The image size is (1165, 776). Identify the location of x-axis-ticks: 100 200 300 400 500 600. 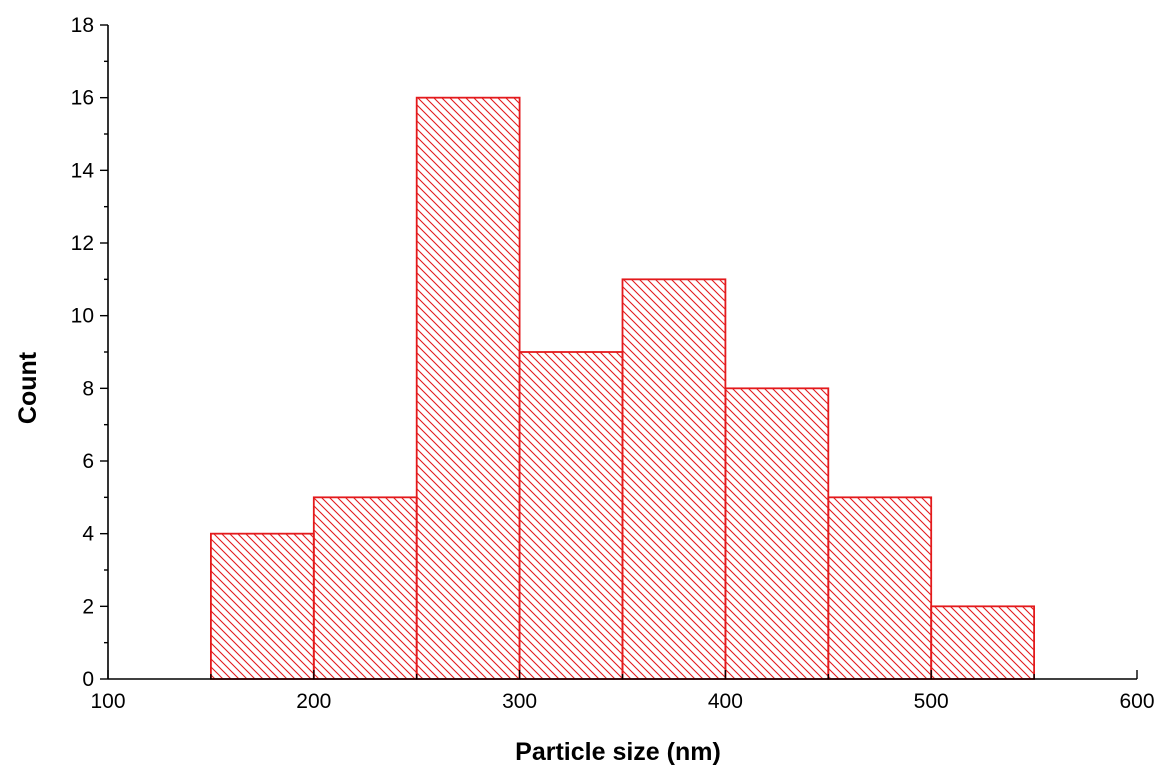
(622, 691).